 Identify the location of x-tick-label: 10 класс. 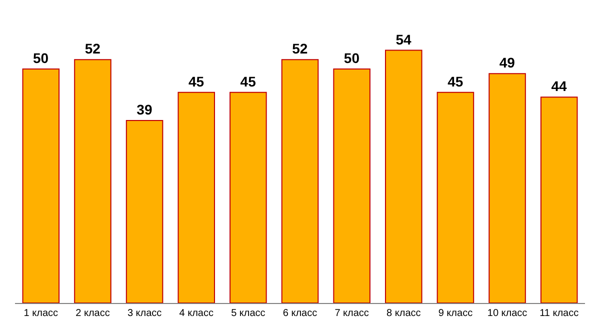
(507, 313).